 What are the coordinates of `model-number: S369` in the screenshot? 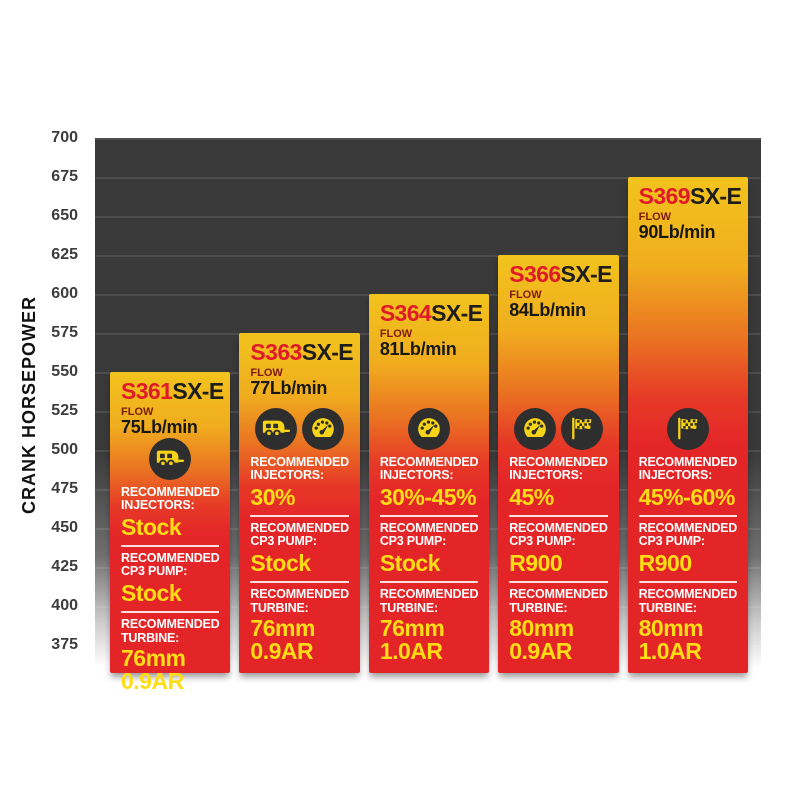 It's located at (664, 196).